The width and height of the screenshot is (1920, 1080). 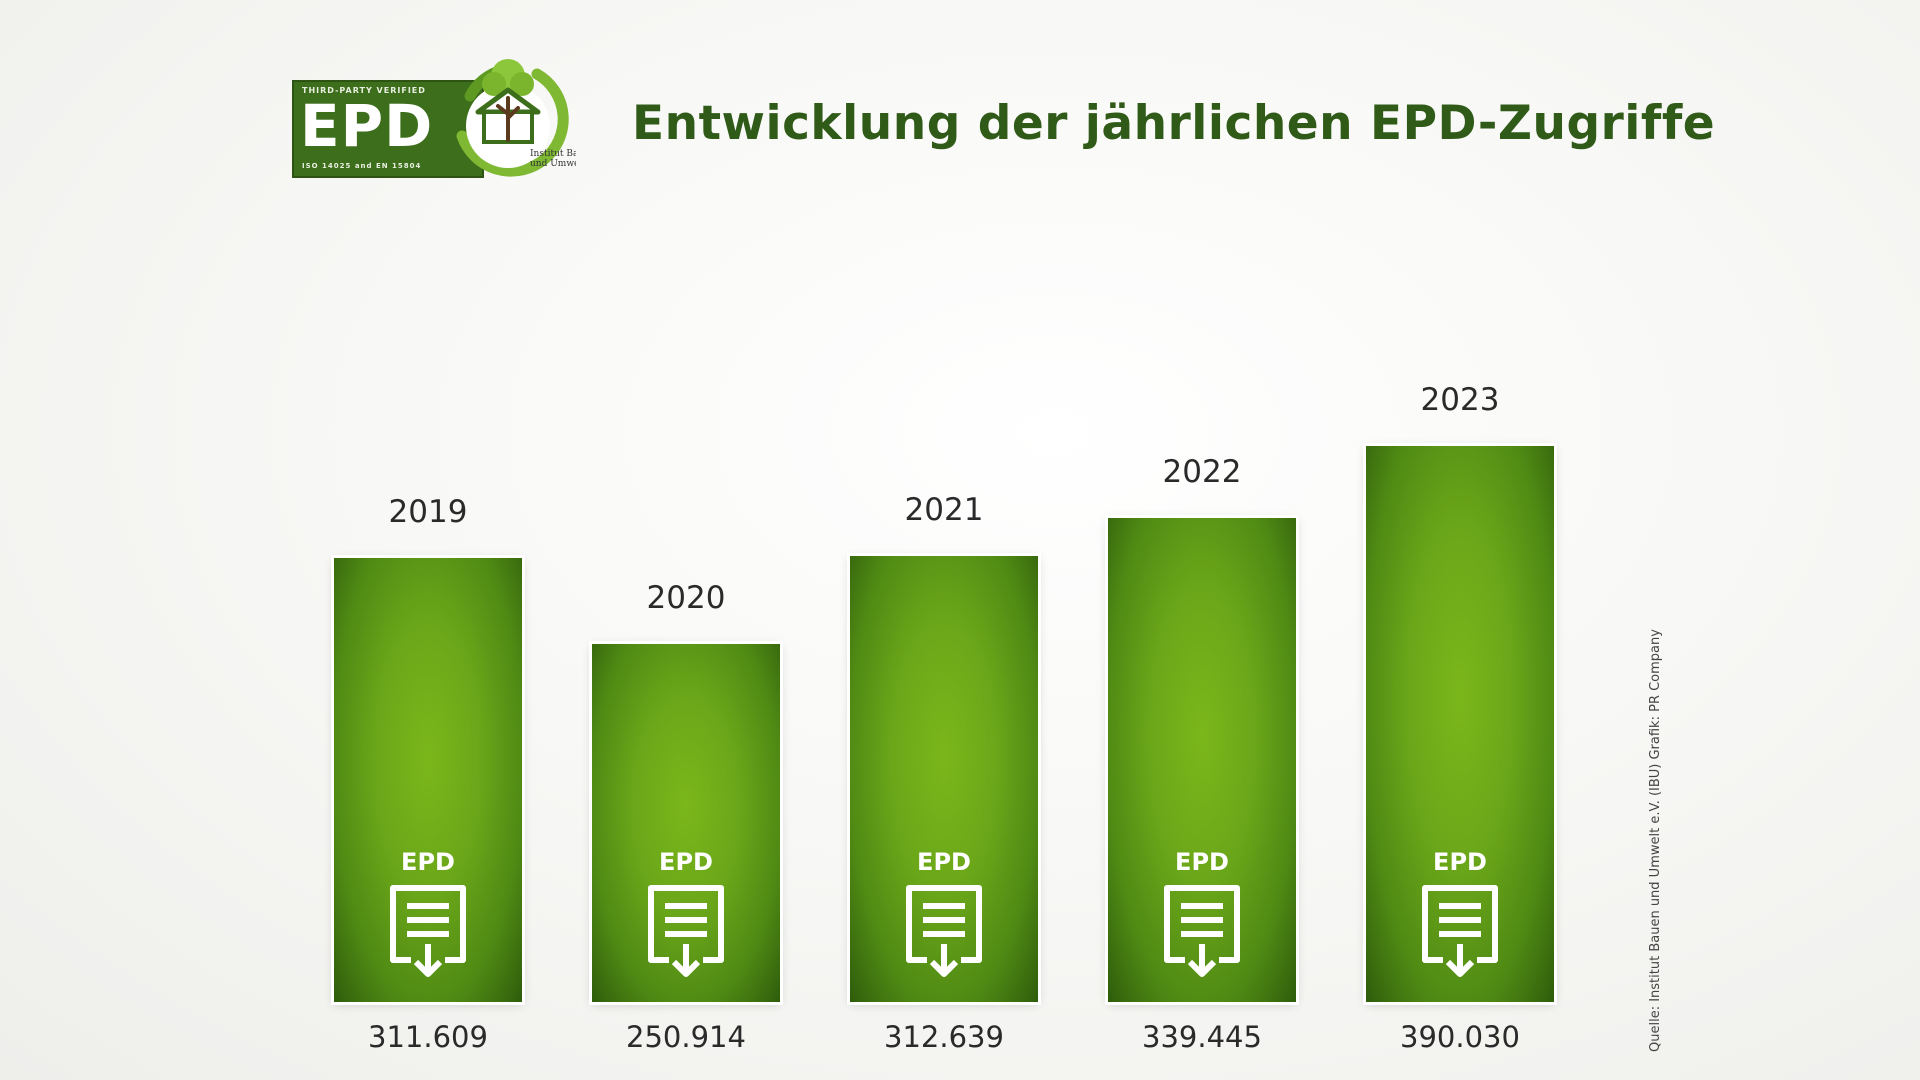 I want to click on chart-title: Entwicklung der jährlichen EPD-Zugriffe, so click(x=1174, y=123).